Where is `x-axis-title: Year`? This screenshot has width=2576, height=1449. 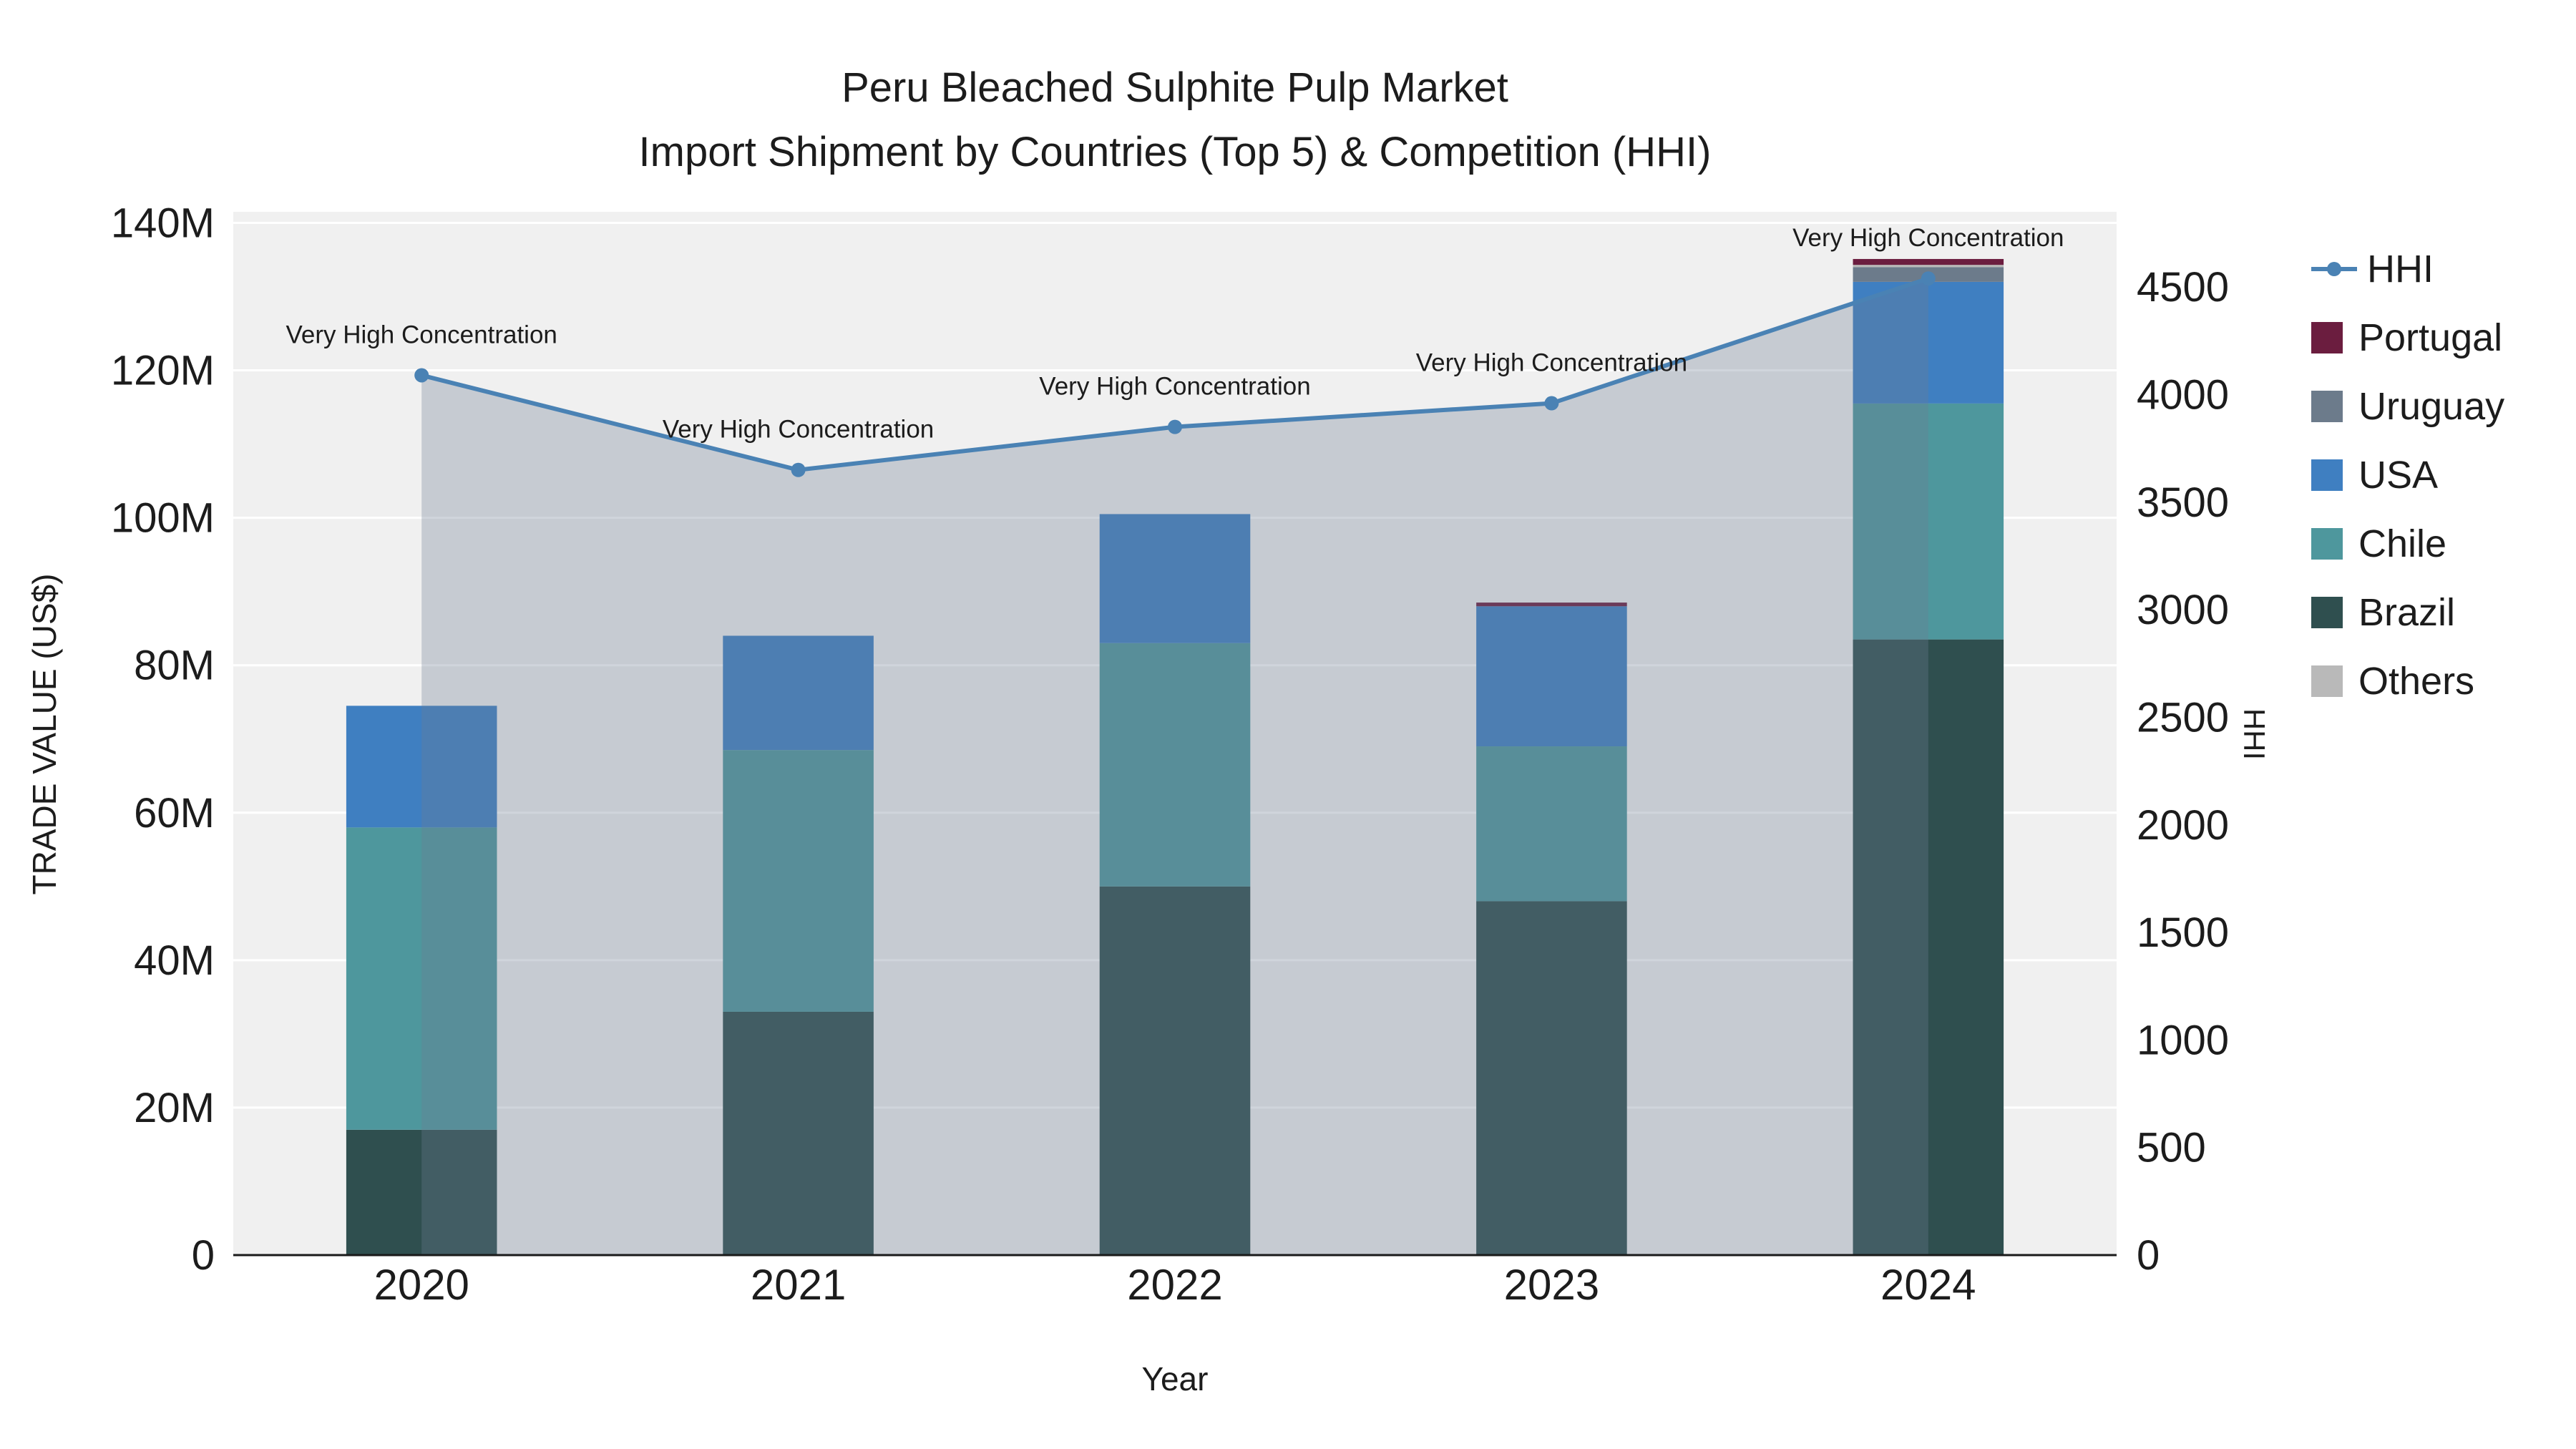
x-axis-title: Year is located at coordinates (1175, 1378).